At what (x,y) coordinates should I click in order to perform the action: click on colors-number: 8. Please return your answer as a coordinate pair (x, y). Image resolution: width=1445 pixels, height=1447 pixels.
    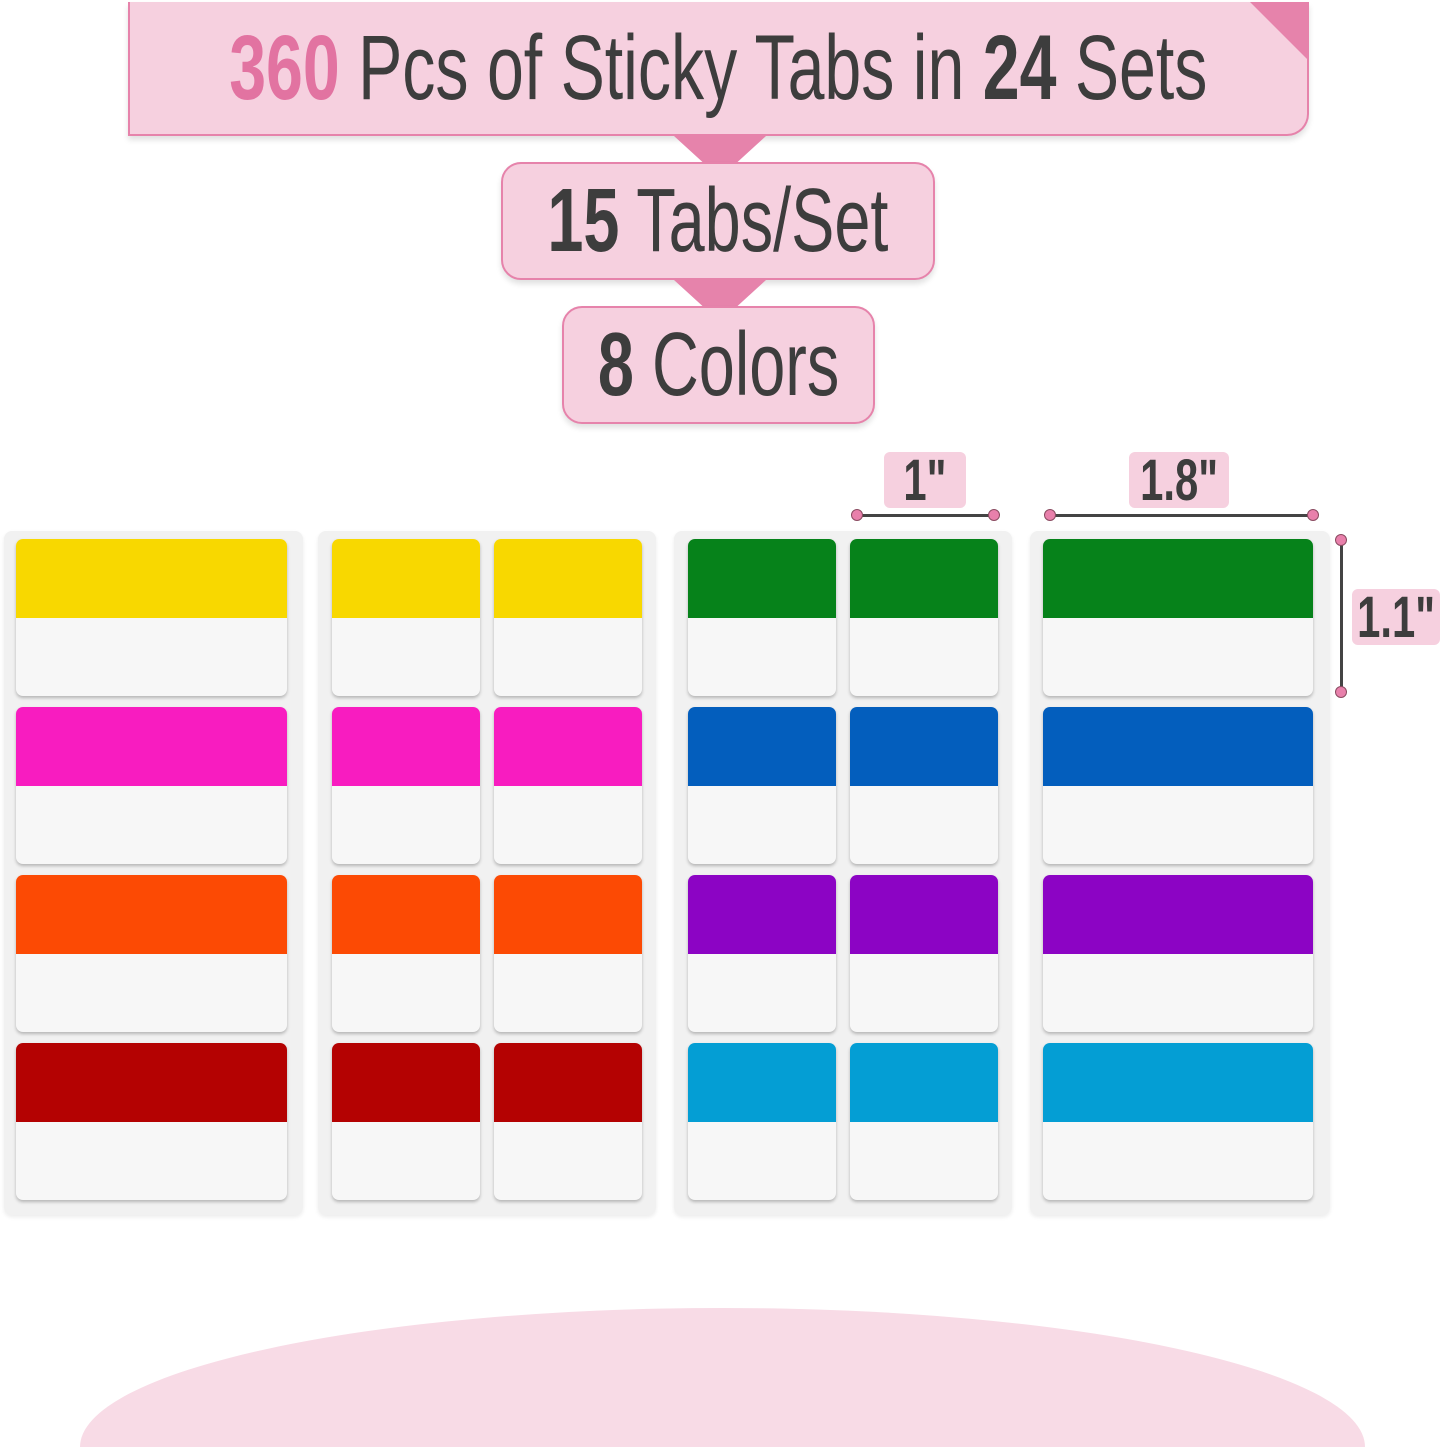
    Looking at the image, I should click on (615, 364).